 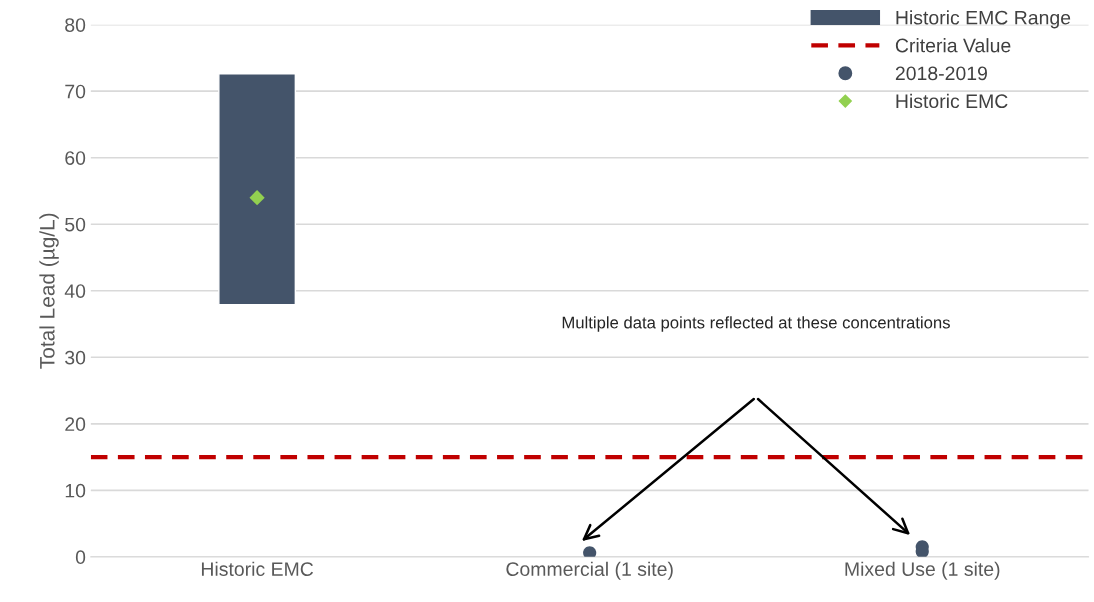 What do you see at coordinates (257, 568) in the screenshot?
I see `x-tick-label: Historic EMC` at bounding box center [257, 568].